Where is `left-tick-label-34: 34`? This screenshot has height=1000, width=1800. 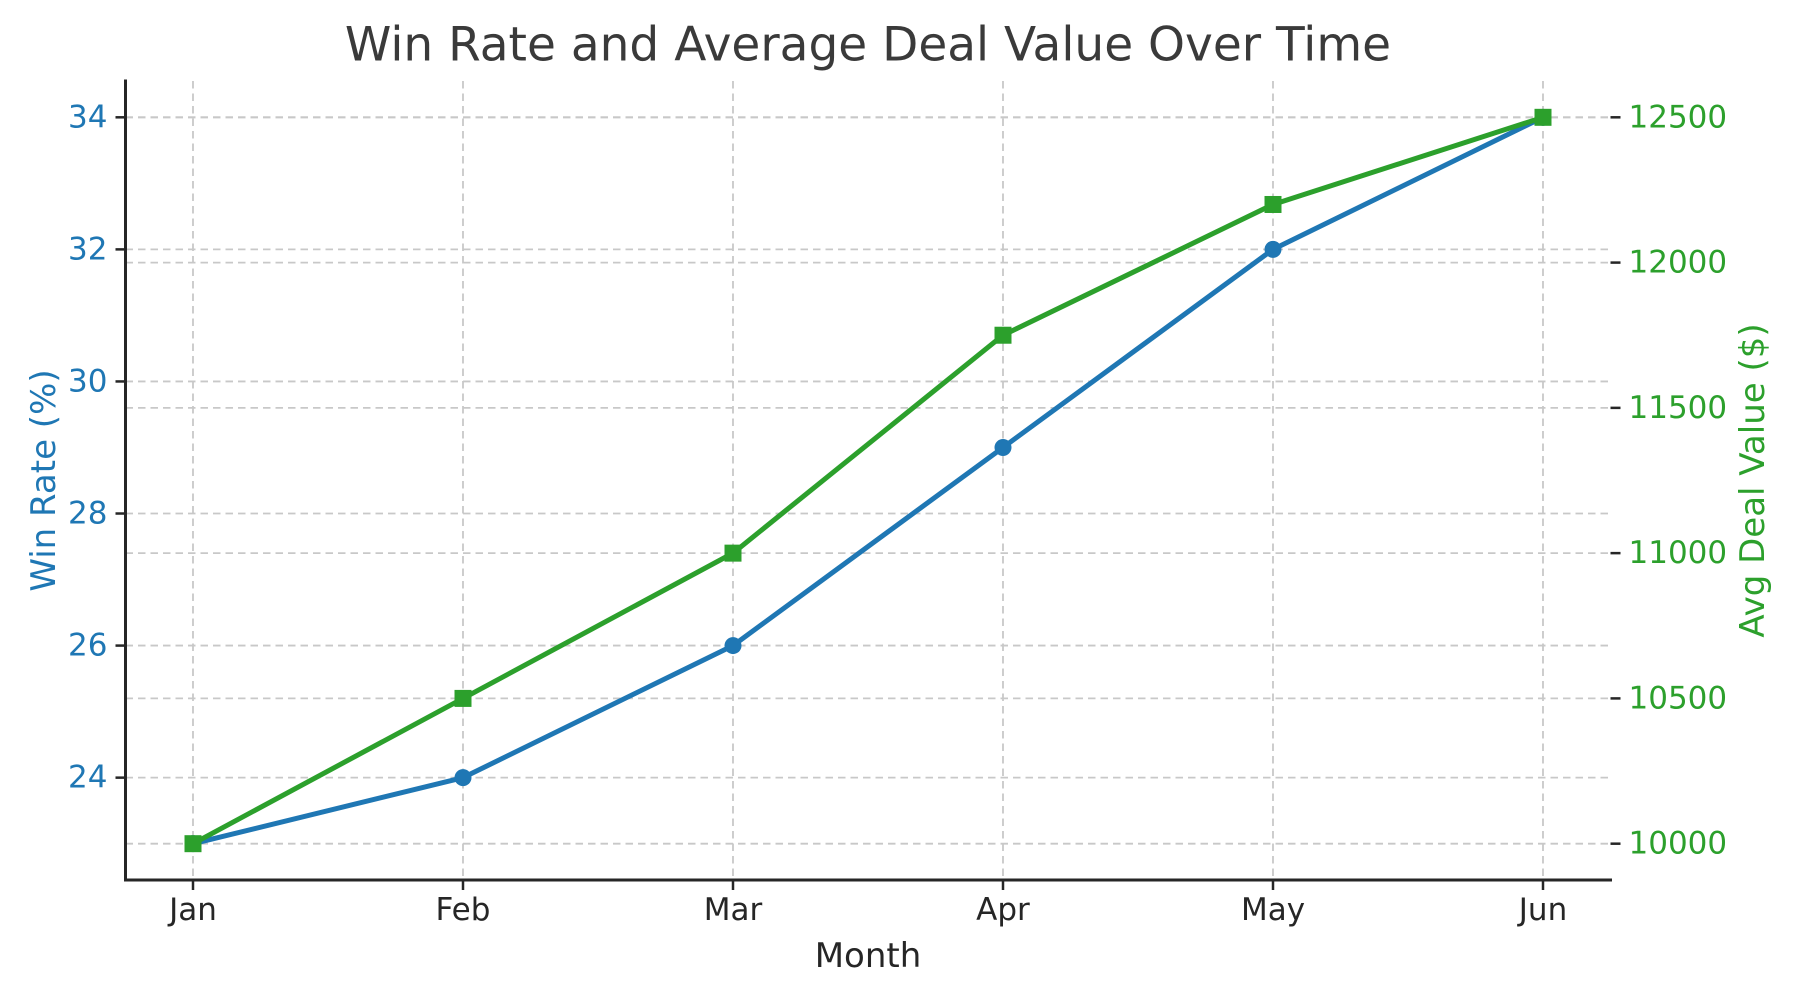
left-tick-label-34: 34 is located at coordinates (87, 117).